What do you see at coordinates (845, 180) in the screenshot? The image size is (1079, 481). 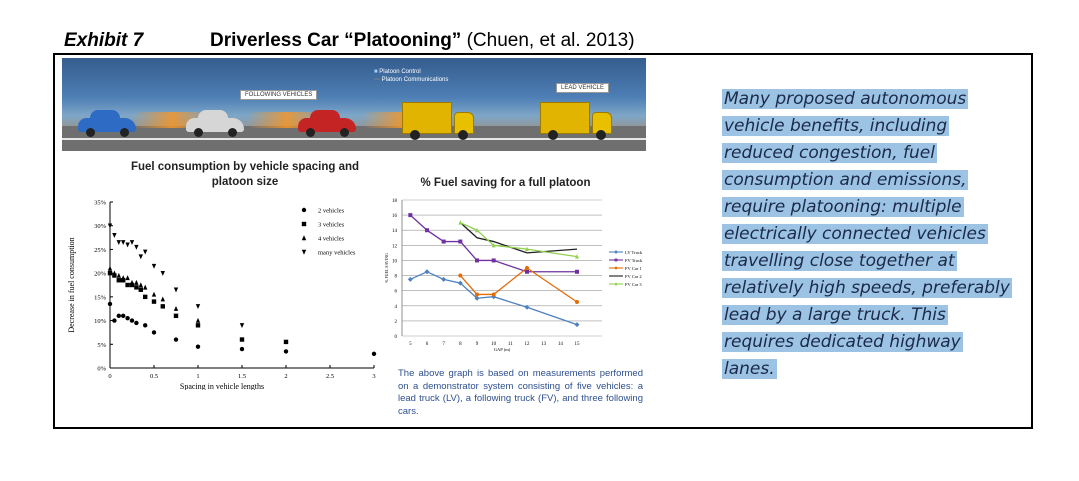 I see `side-text-line: consumption and emissions,` at bounding box center [845, 180].